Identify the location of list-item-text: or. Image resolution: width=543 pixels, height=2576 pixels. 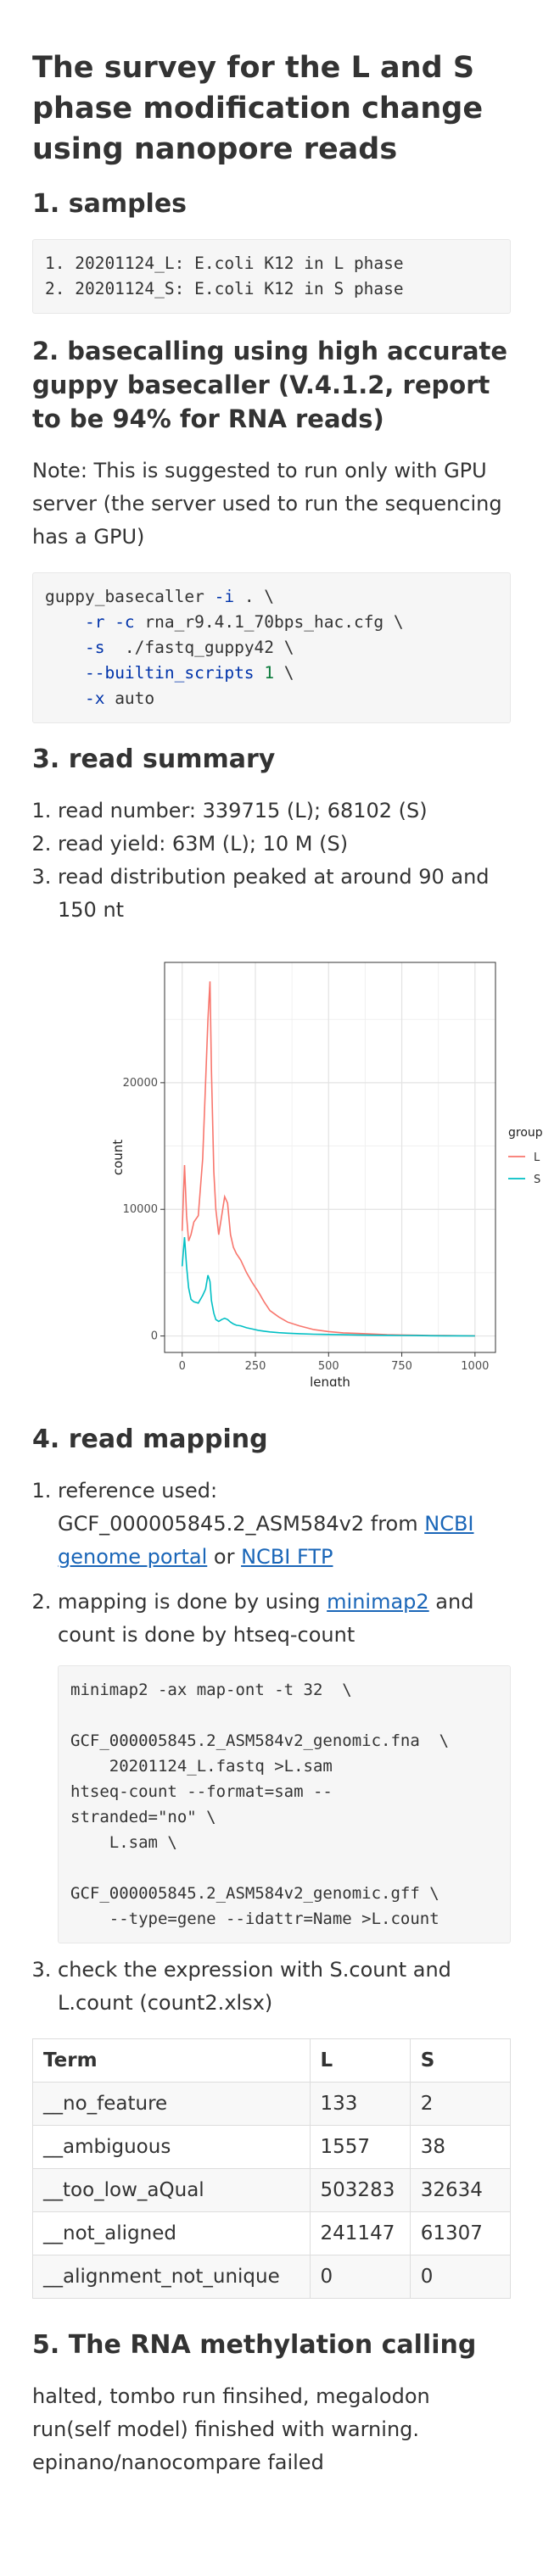
(225, 1557).